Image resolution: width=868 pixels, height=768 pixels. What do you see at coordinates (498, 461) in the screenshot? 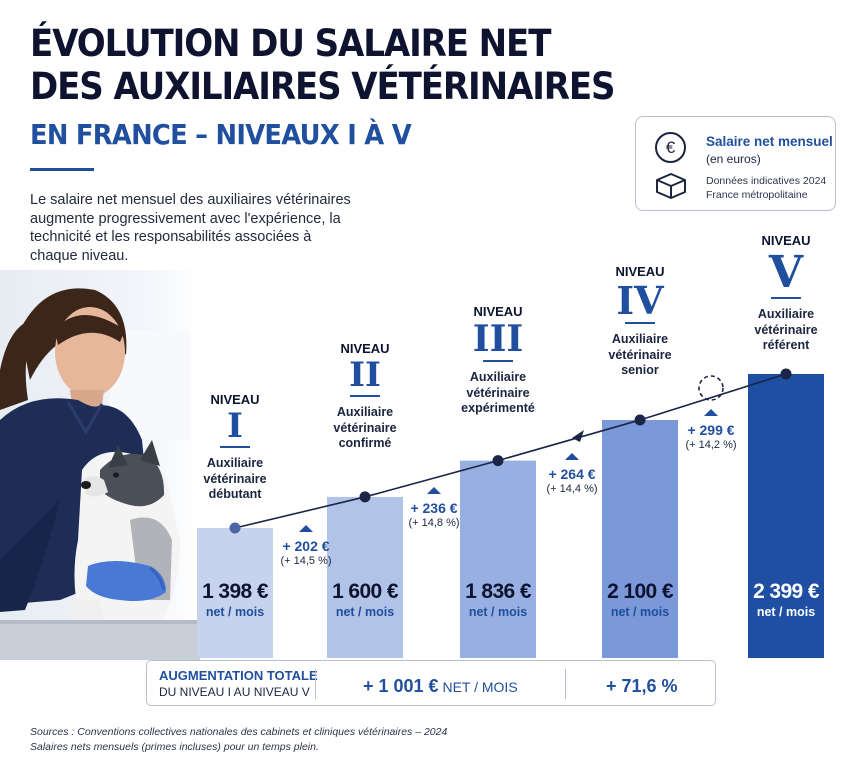
I see `trend-point-III` at bounding box center [498, 461].